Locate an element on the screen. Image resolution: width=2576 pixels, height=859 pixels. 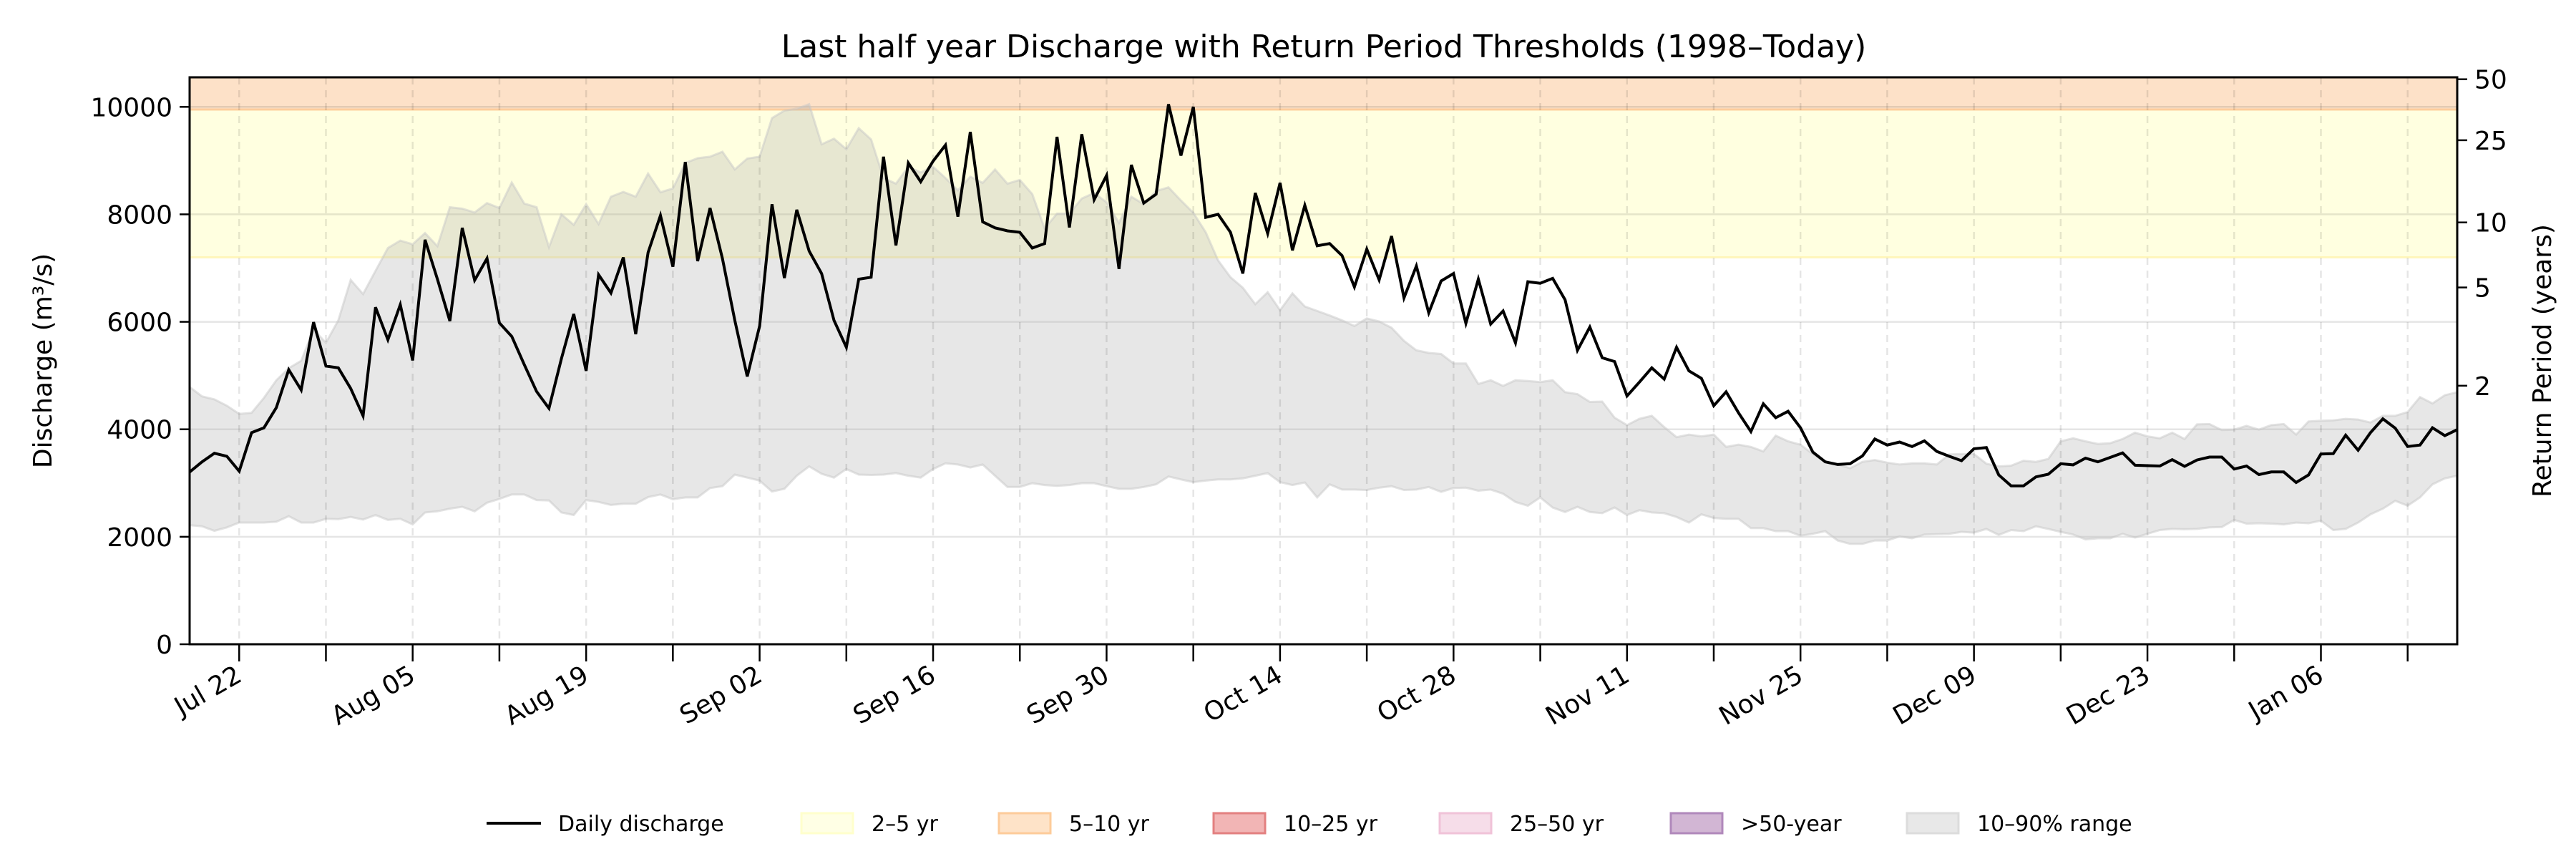
legend-item: 25–50 yr is located at coordinates (1521, 824).